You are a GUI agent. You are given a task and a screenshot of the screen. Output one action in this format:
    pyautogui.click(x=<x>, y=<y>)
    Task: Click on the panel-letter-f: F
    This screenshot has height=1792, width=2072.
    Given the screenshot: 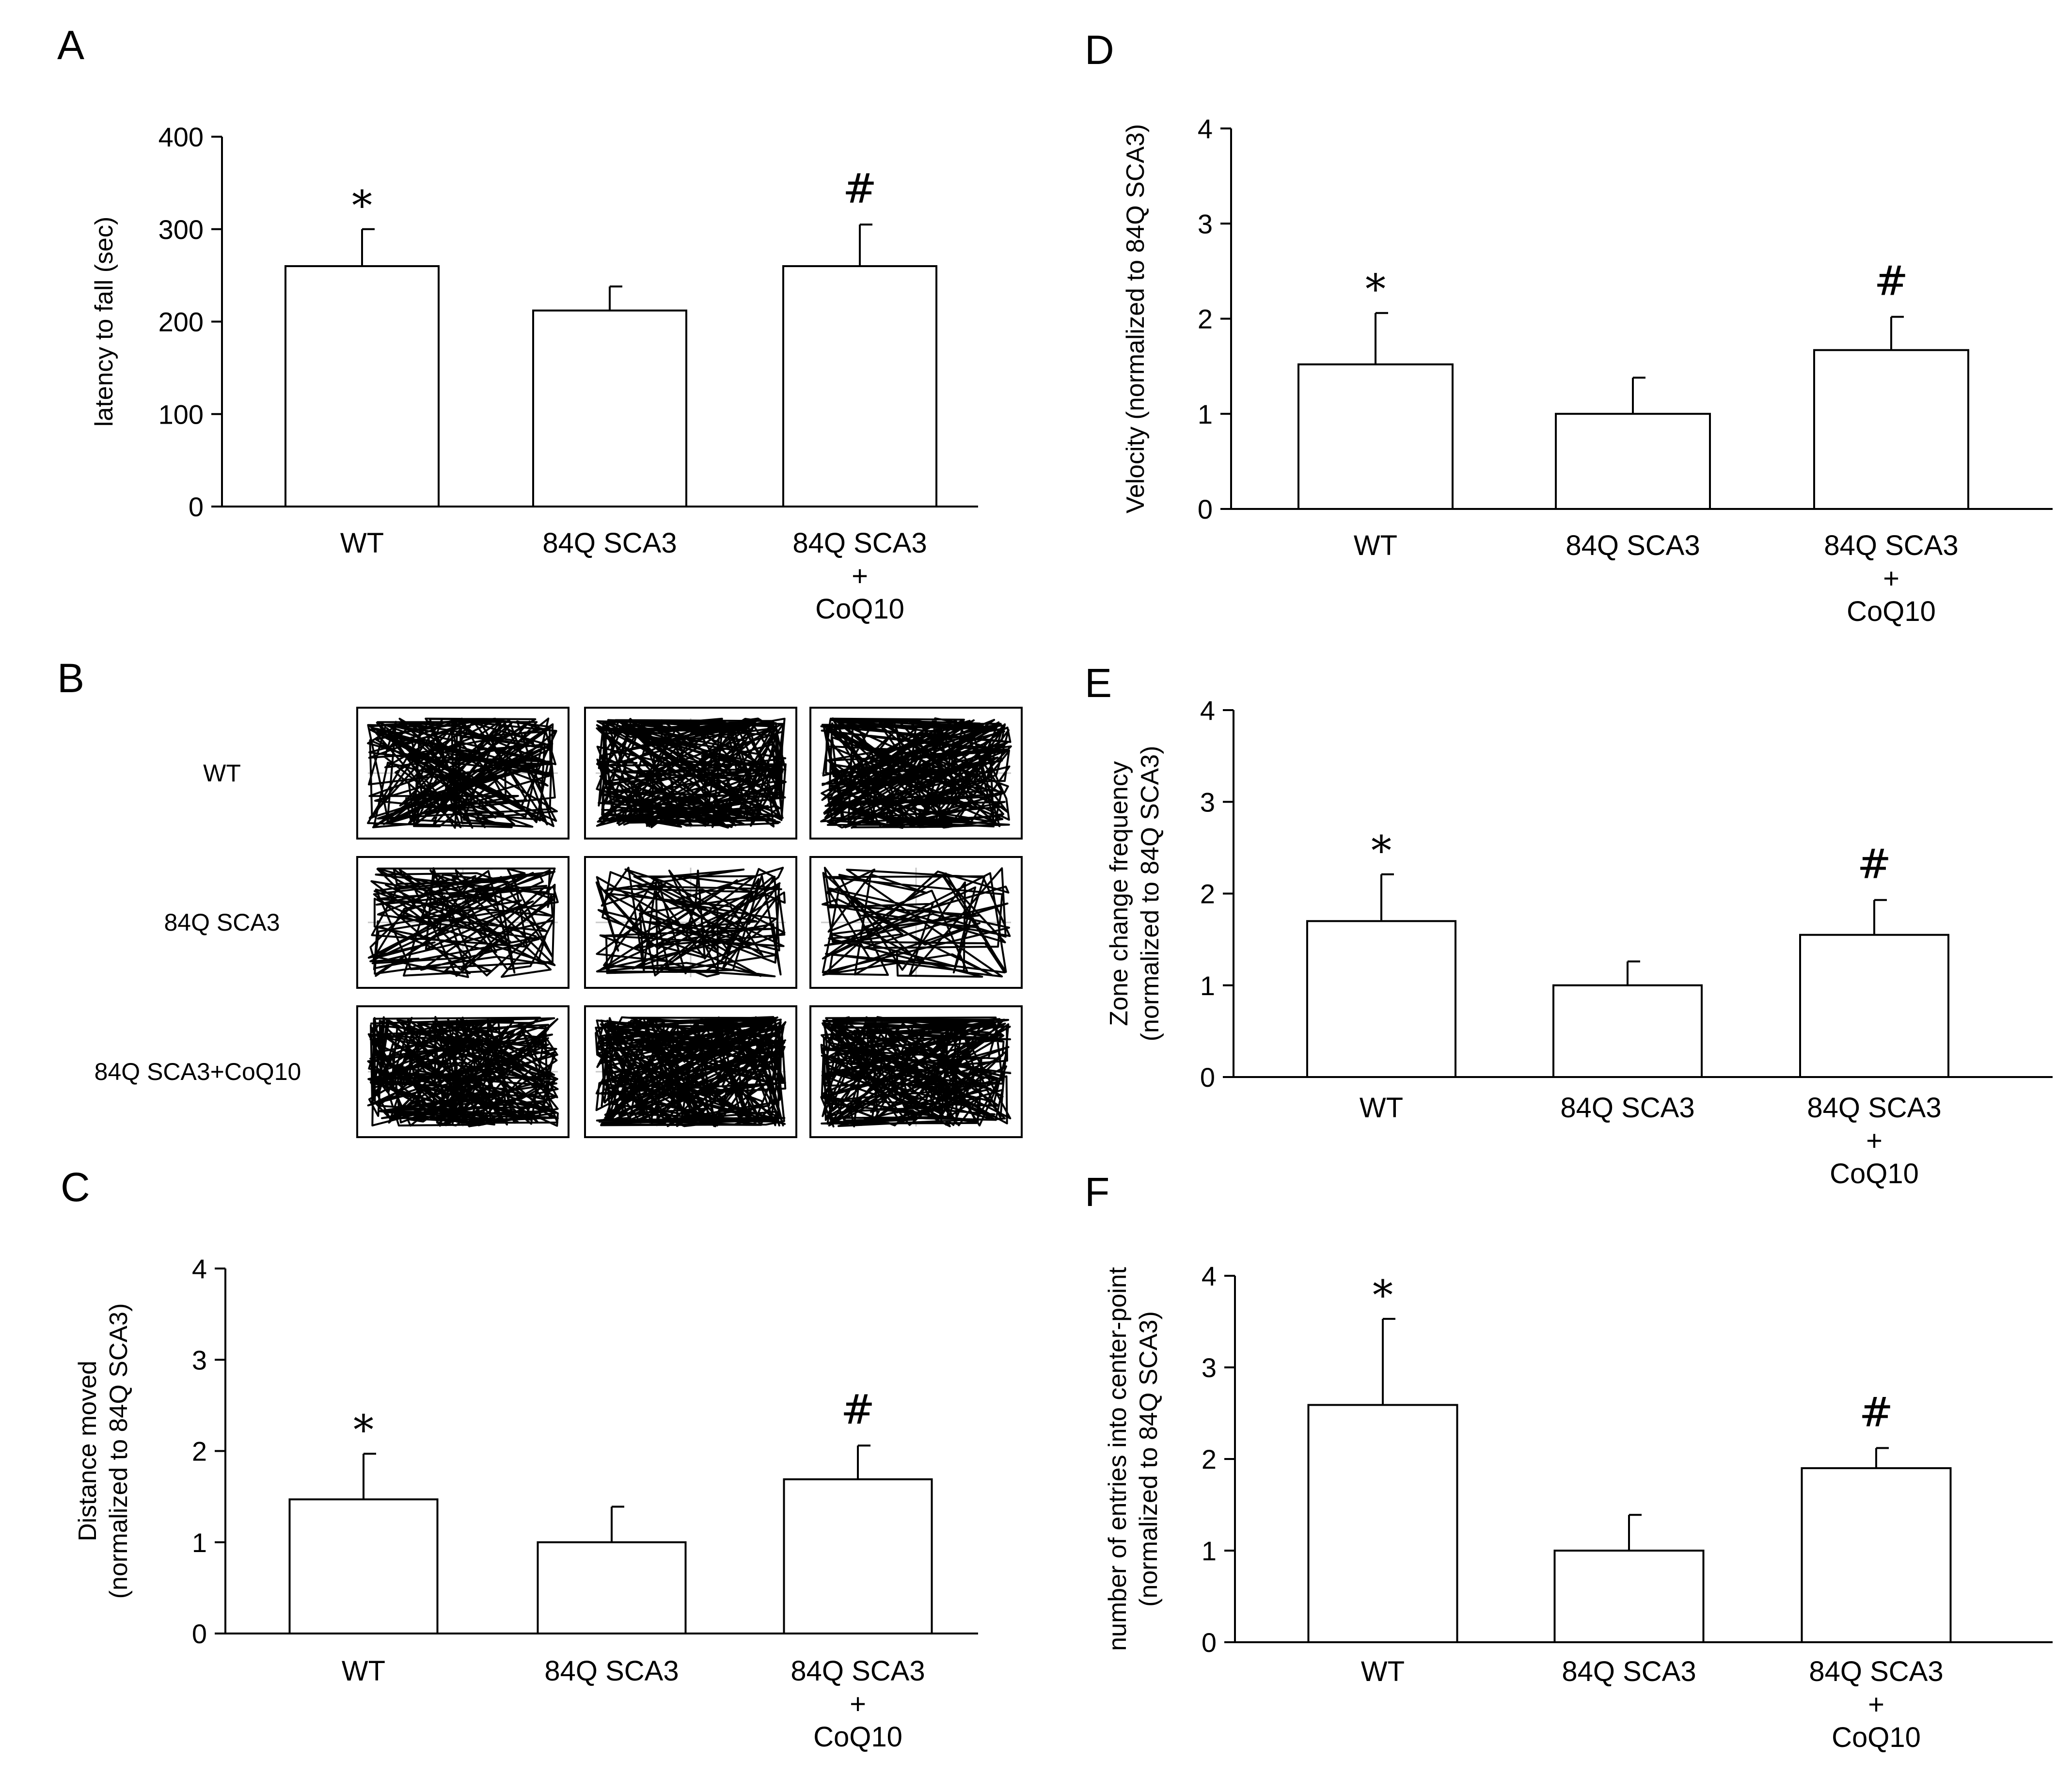 What is the action you would take?
    pyautogui.click(x=1097, y=1192)
    